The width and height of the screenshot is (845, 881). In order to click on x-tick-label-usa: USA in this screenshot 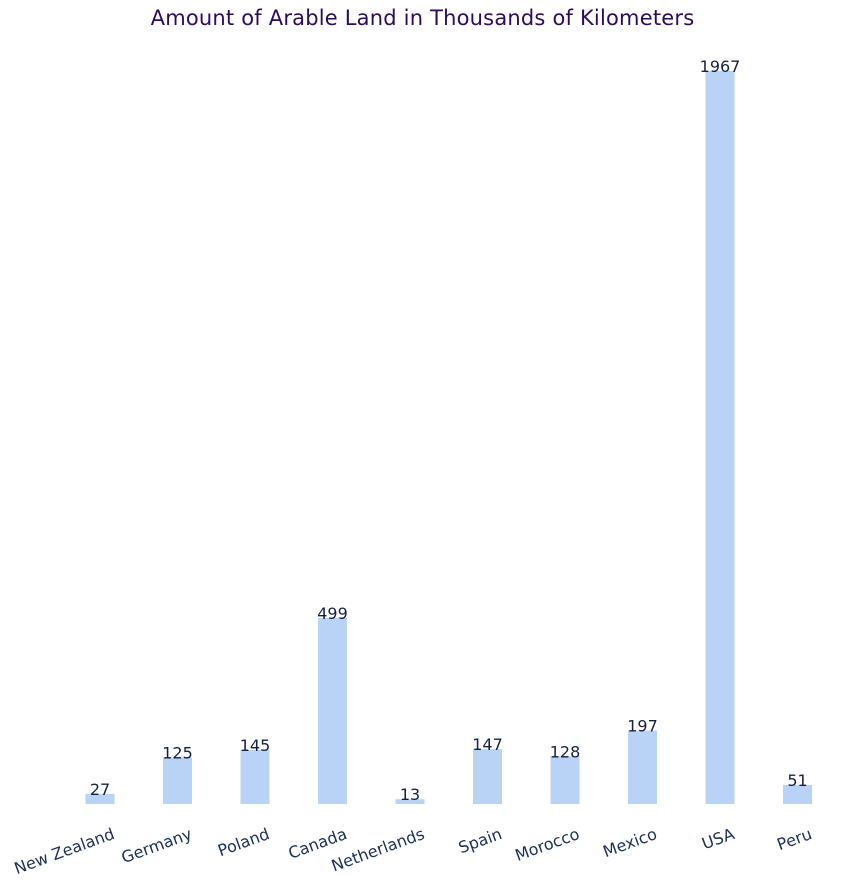, I will do `click(718, 838)`.